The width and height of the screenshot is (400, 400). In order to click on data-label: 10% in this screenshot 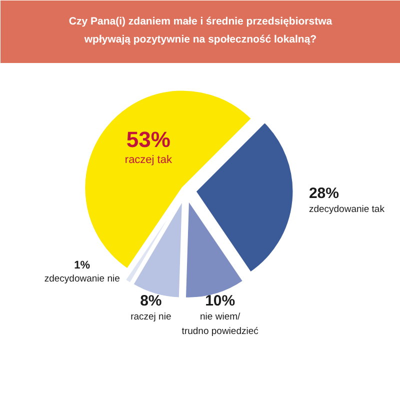, I will do `click(220, 301)`.